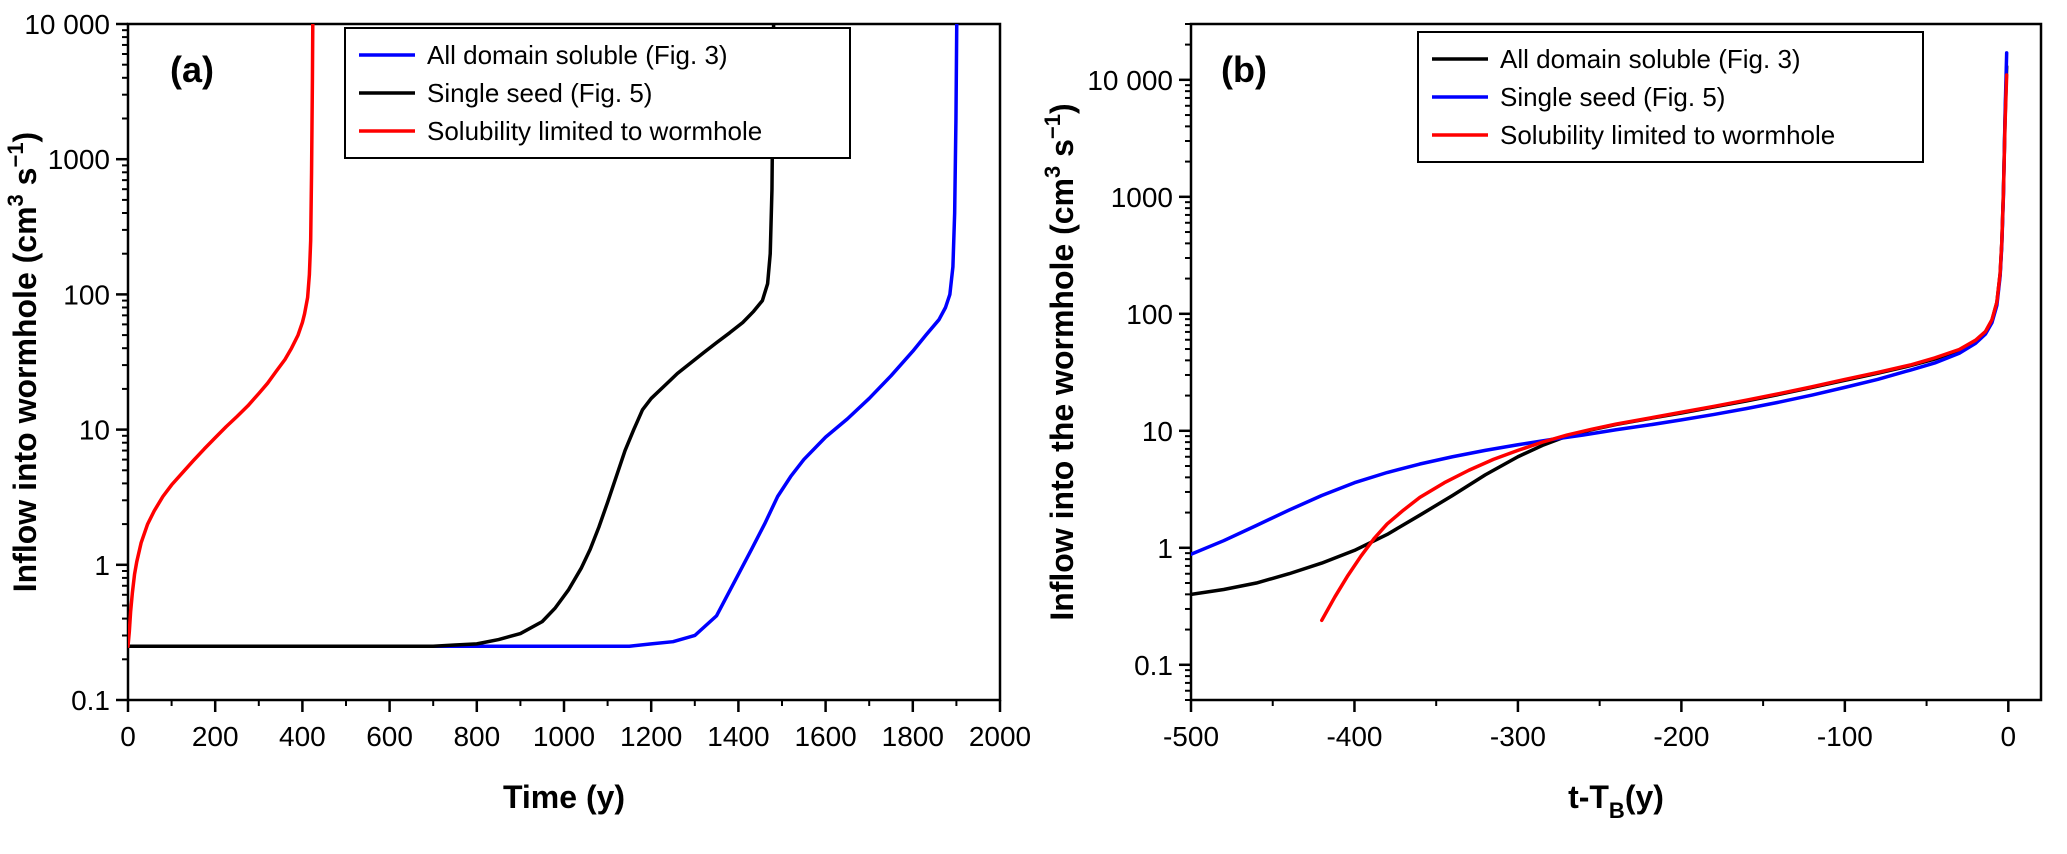  I want to click on x-axis-tick-label: -200, so click(1681, 736).